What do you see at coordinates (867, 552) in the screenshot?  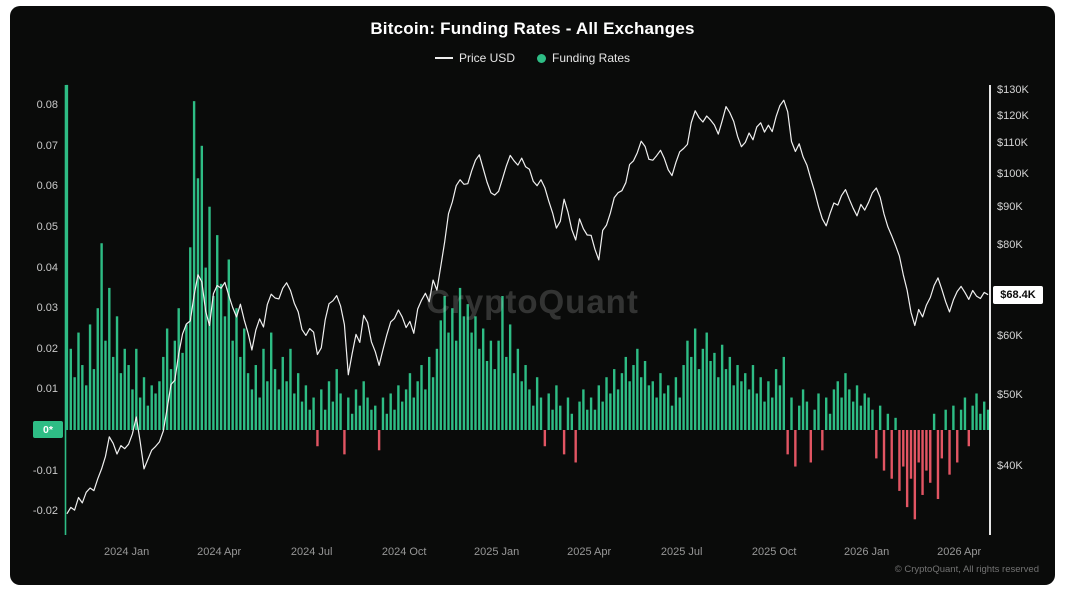 I see `x-axis-tick: 2026 Jan` at bounding box center [867, 552].